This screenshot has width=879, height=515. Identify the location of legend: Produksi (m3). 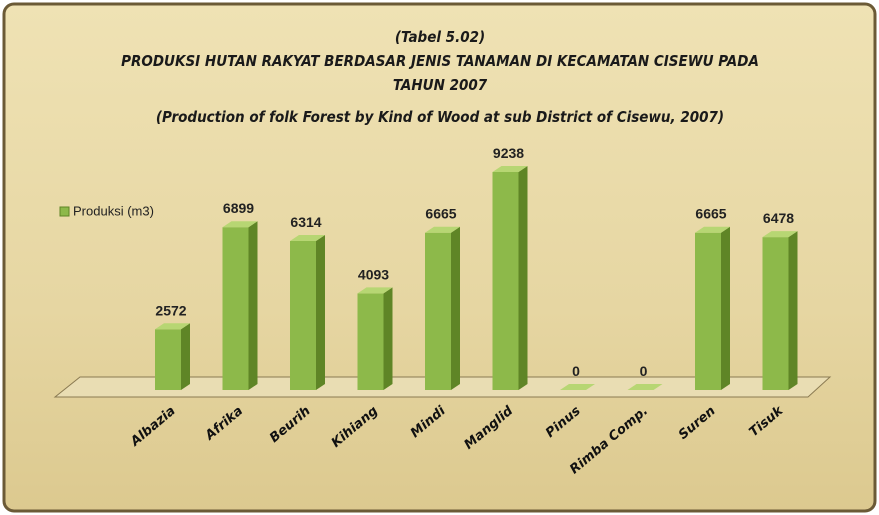
(106, 210).